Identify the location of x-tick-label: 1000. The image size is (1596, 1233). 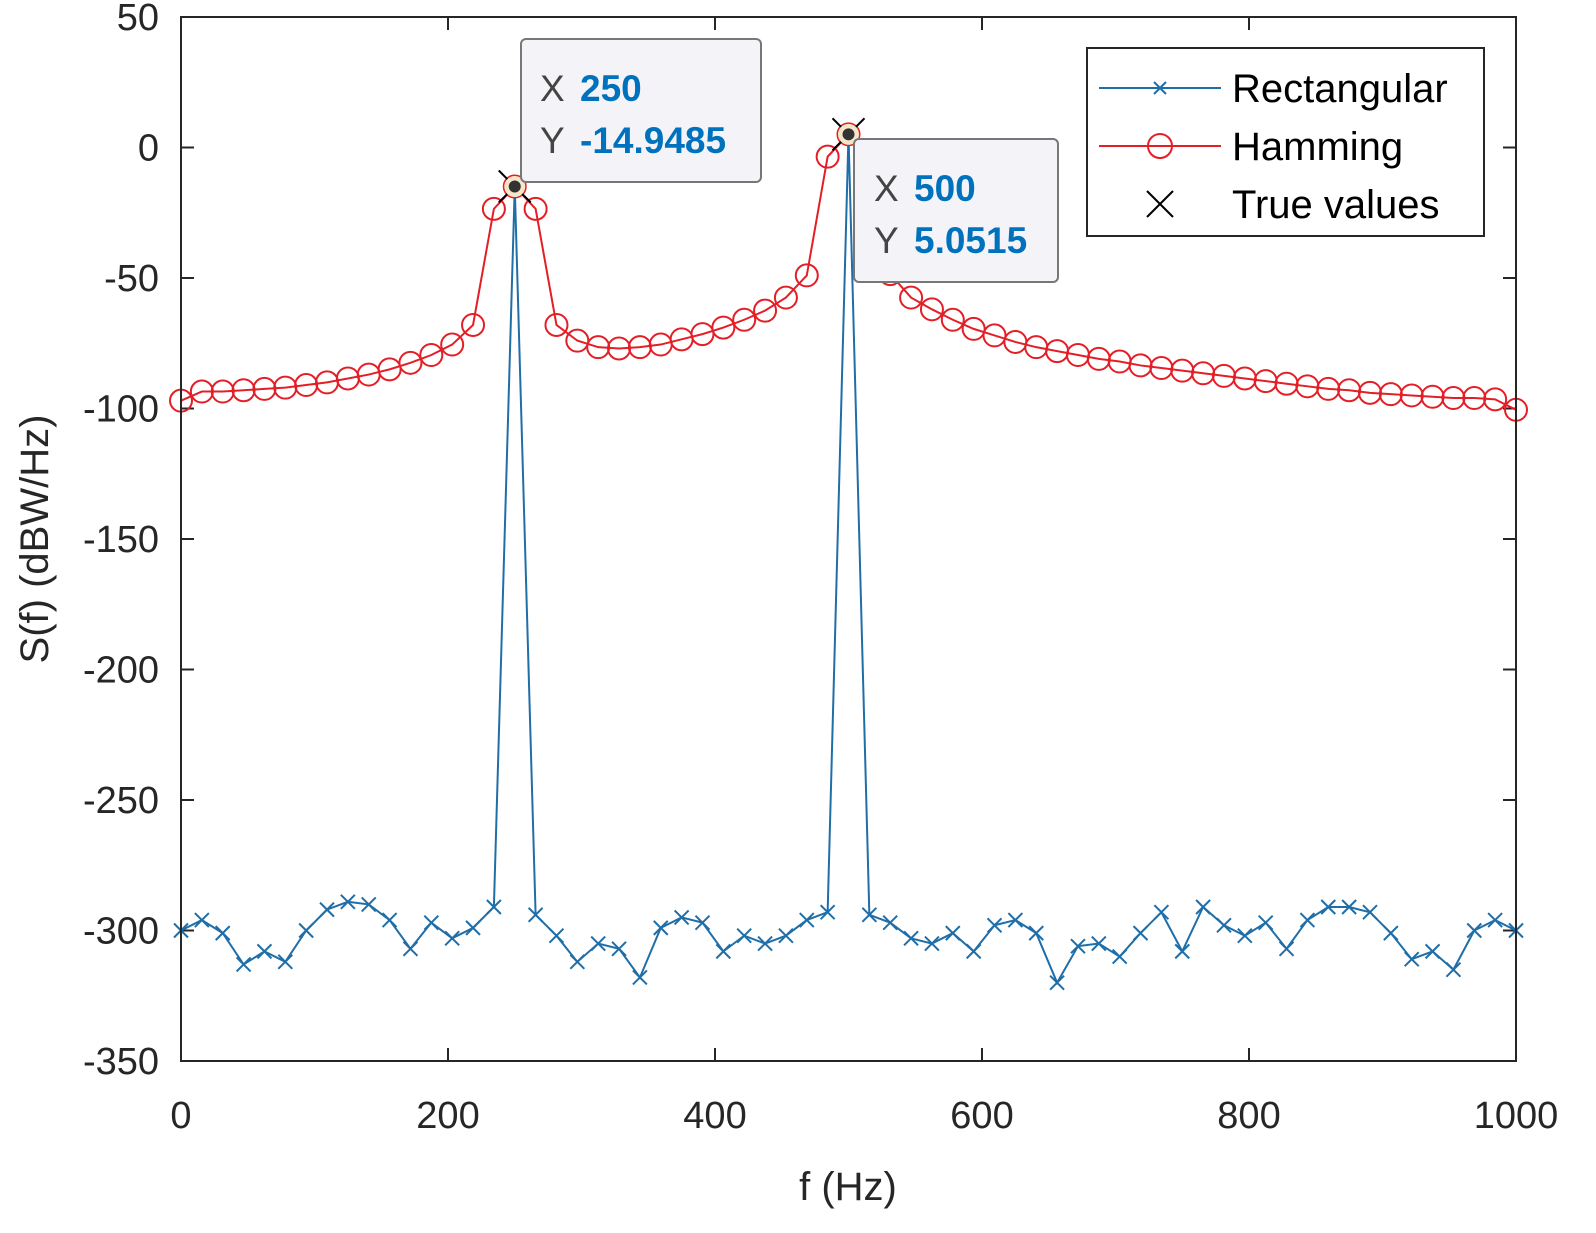
(1516, 1116).